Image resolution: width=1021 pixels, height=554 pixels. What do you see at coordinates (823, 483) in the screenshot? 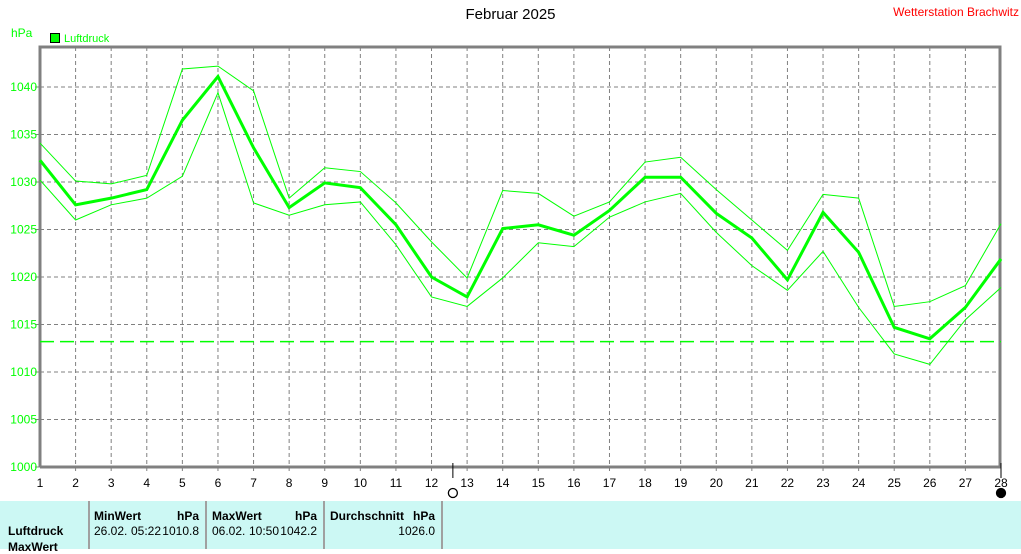
I see `x-tick-label: 23` at bounding box center [823, 483].